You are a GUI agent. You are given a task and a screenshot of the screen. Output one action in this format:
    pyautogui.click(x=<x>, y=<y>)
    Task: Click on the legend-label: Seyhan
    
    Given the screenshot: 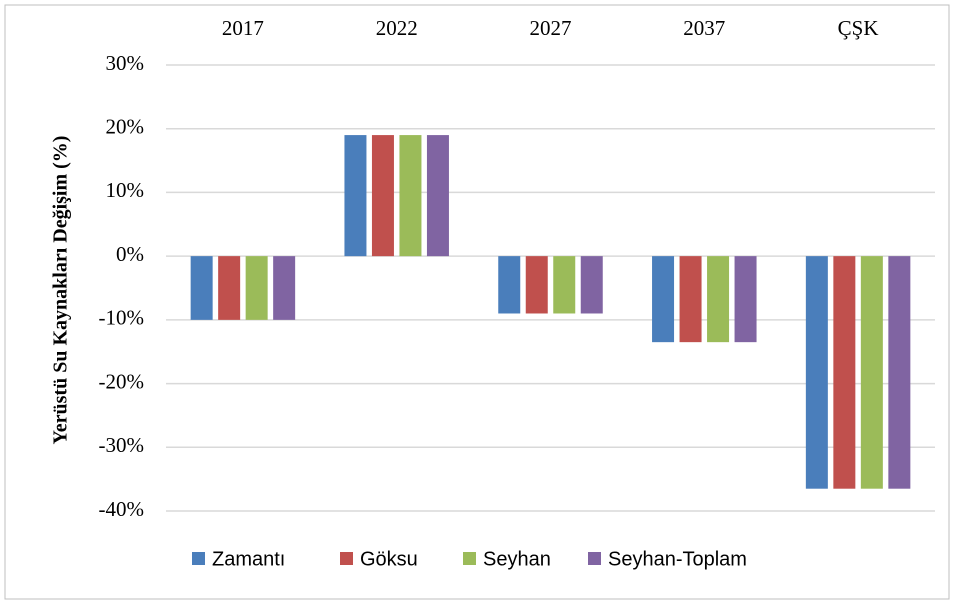 What is the action you would take?
    pyautogui.click(x=517, y=559)
    